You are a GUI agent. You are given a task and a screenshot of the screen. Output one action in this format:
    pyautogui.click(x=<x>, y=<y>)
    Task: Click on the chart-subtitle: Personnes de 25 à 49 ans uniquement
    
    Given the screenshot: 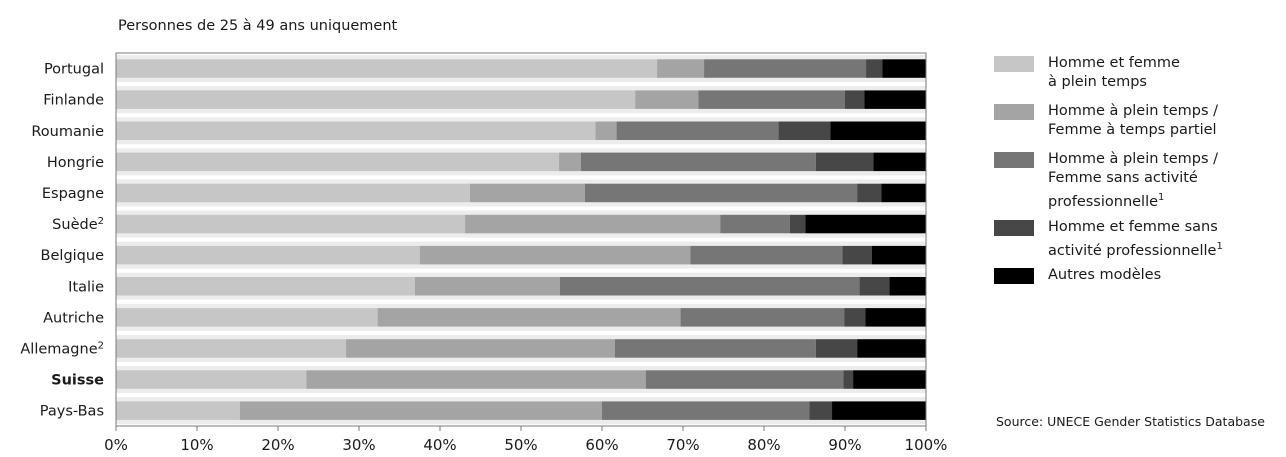 What is the action you would take?
    pyautogui.click(x=258, y=26)
    